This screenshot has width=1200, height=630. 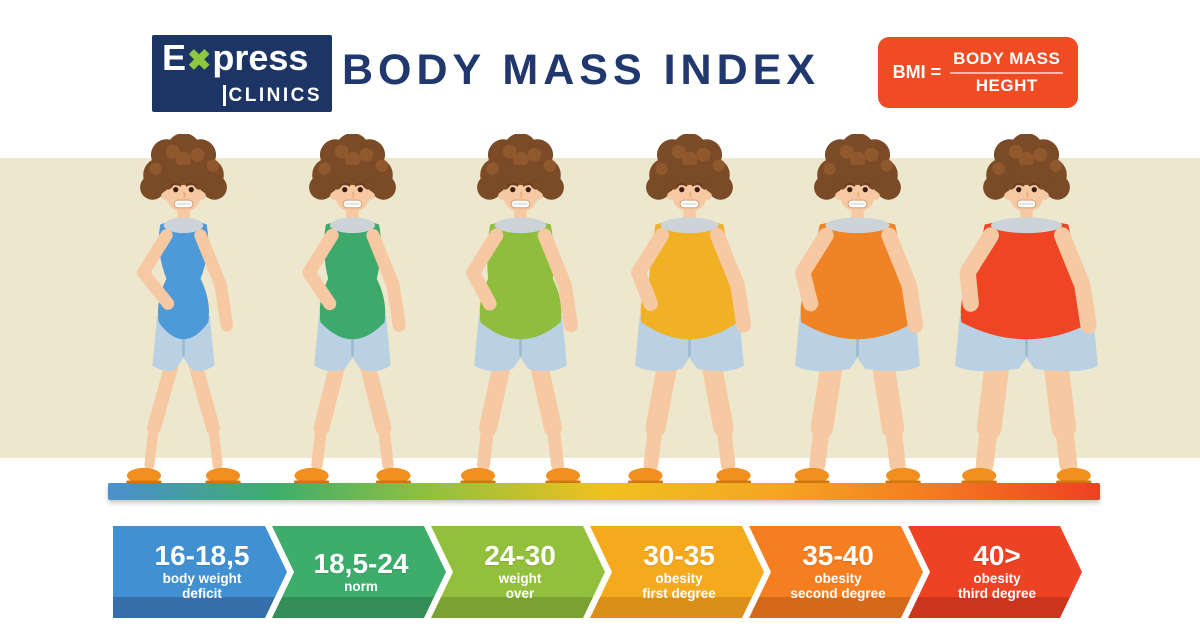 I want to click on segment-label-line2: second degree, so click(x=838, y=593).